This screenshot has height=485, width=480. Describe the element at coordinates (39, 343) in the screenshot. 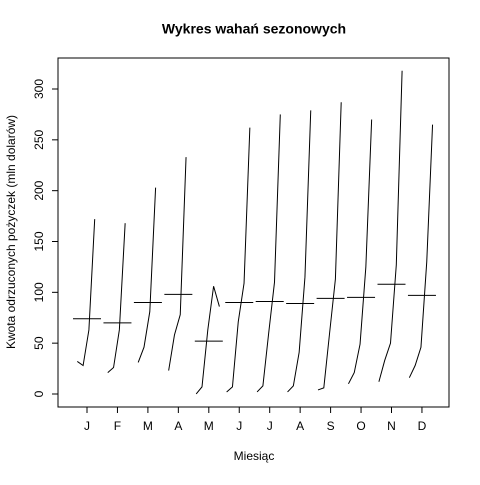

I see `y-tick-label: 50` at that location.